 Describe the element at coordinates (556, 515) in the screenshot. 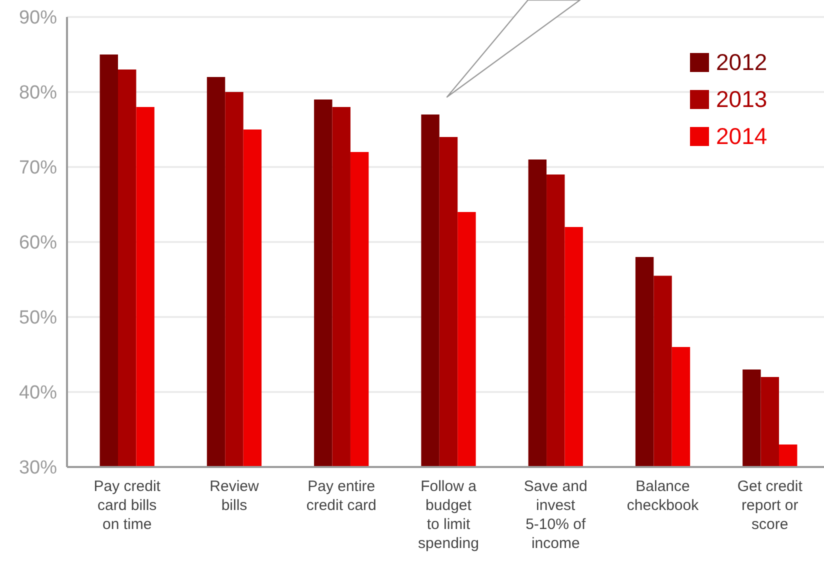

I see `x-tick-label: Save and invest 5-10% of income` at that location.